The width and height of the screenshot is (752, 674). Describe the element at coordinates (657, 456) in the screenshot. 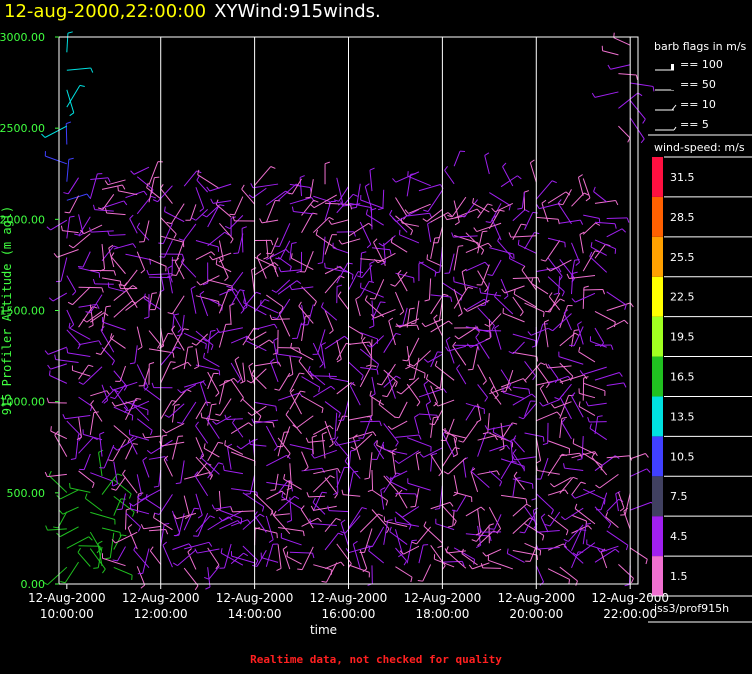

I see `speed-color-swatch` at that location.